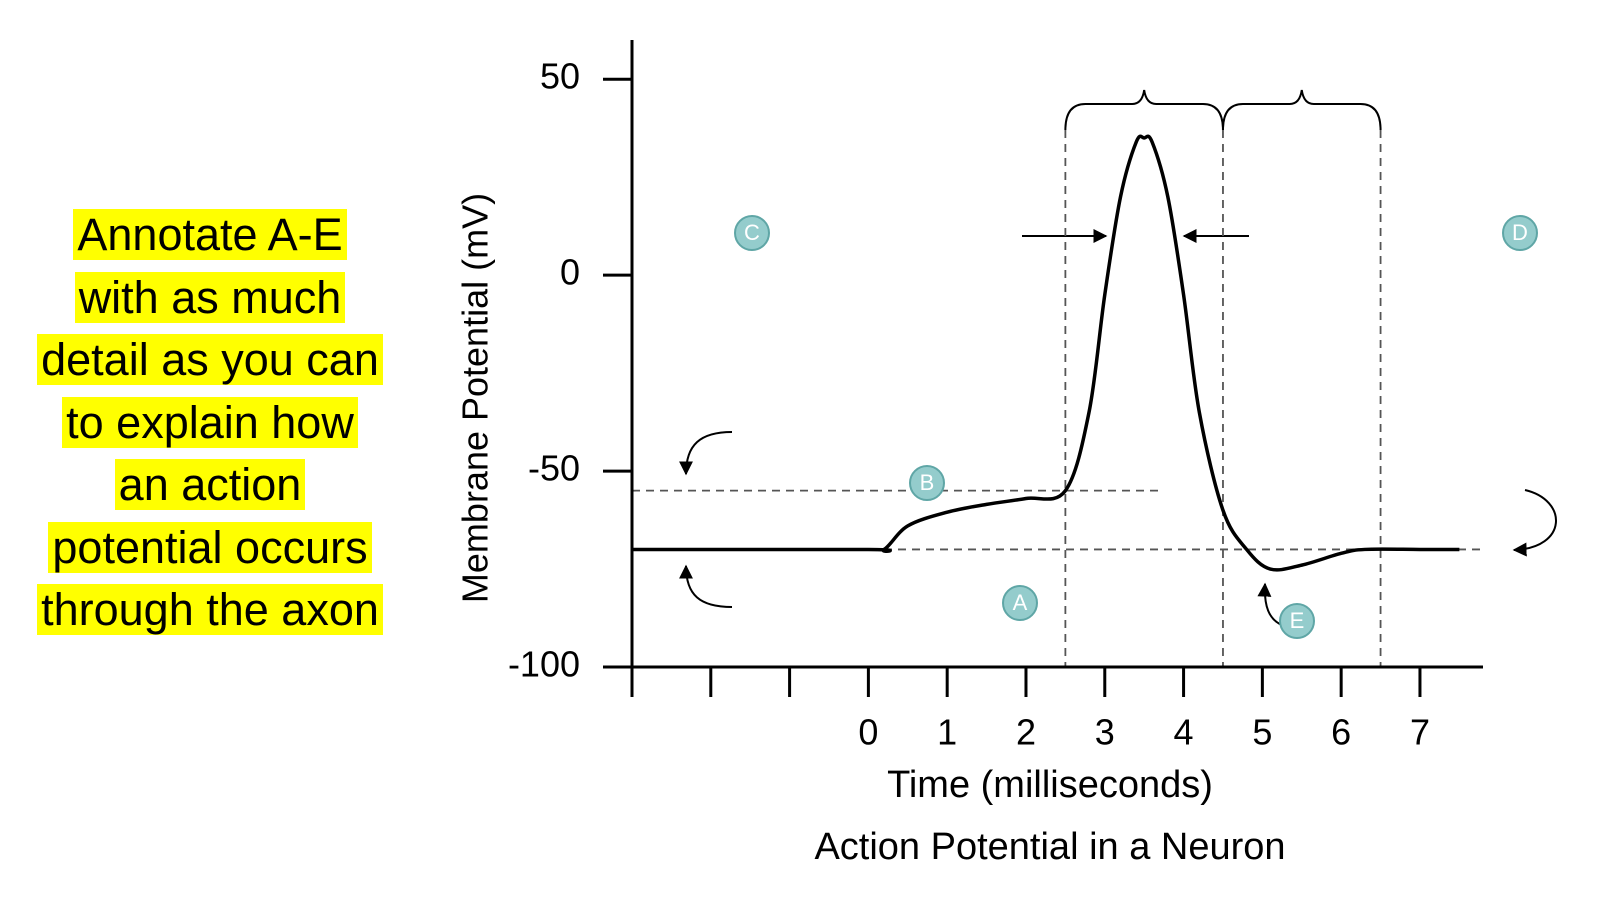 Image resolution: width=1600 pixels, height=900 pixels. Describe the element at coordinates (1262, 732) in the screenshot. I see `x-tick-label: 5` at that location.